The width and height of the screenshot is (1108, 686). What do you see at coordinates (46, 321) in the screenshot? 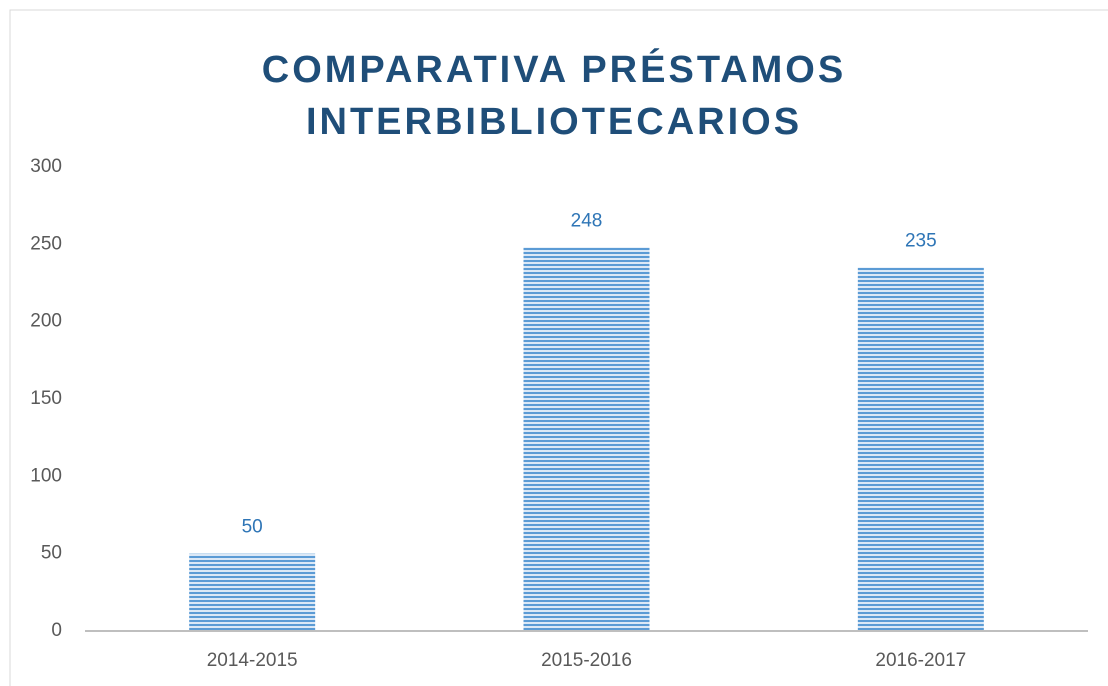
I see `y-tick-label: 200` at bounding box center [46, 321].